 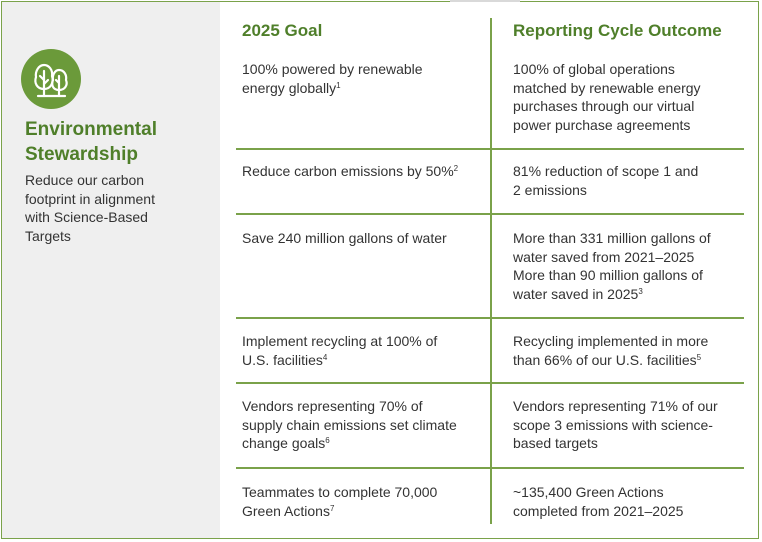 What do you see at coordinates (629, 443) in the screenshot?
I see `cell-text-line: based targets` at bounding box center [629, 443].